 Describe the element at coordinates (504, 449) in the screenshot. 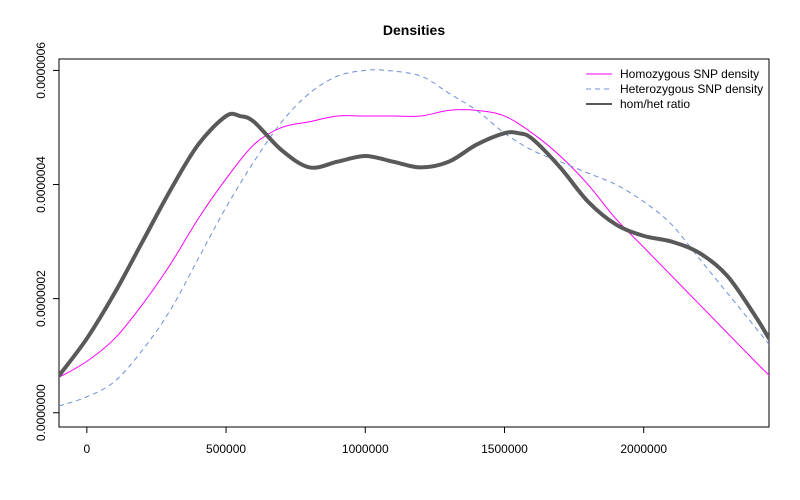

I see `x-tick-label: 1500000` at that location.